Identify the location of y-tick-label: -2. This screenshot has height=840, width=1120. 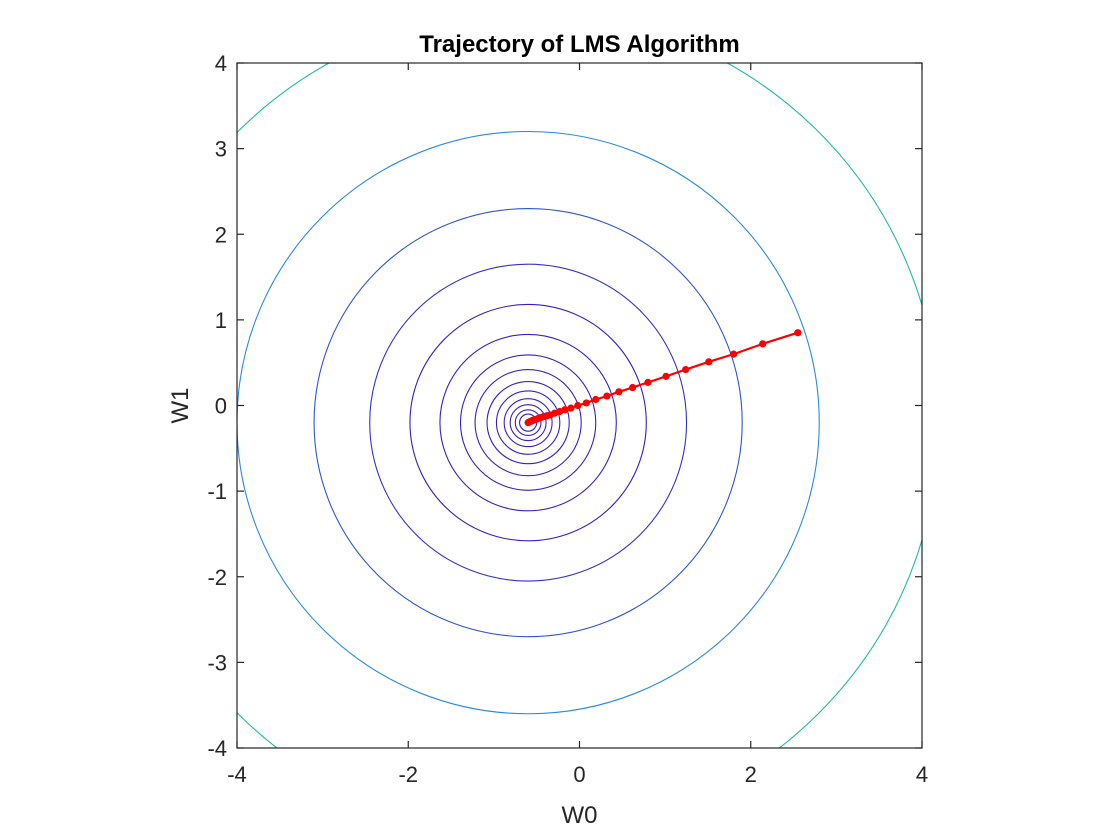
(217, 577).